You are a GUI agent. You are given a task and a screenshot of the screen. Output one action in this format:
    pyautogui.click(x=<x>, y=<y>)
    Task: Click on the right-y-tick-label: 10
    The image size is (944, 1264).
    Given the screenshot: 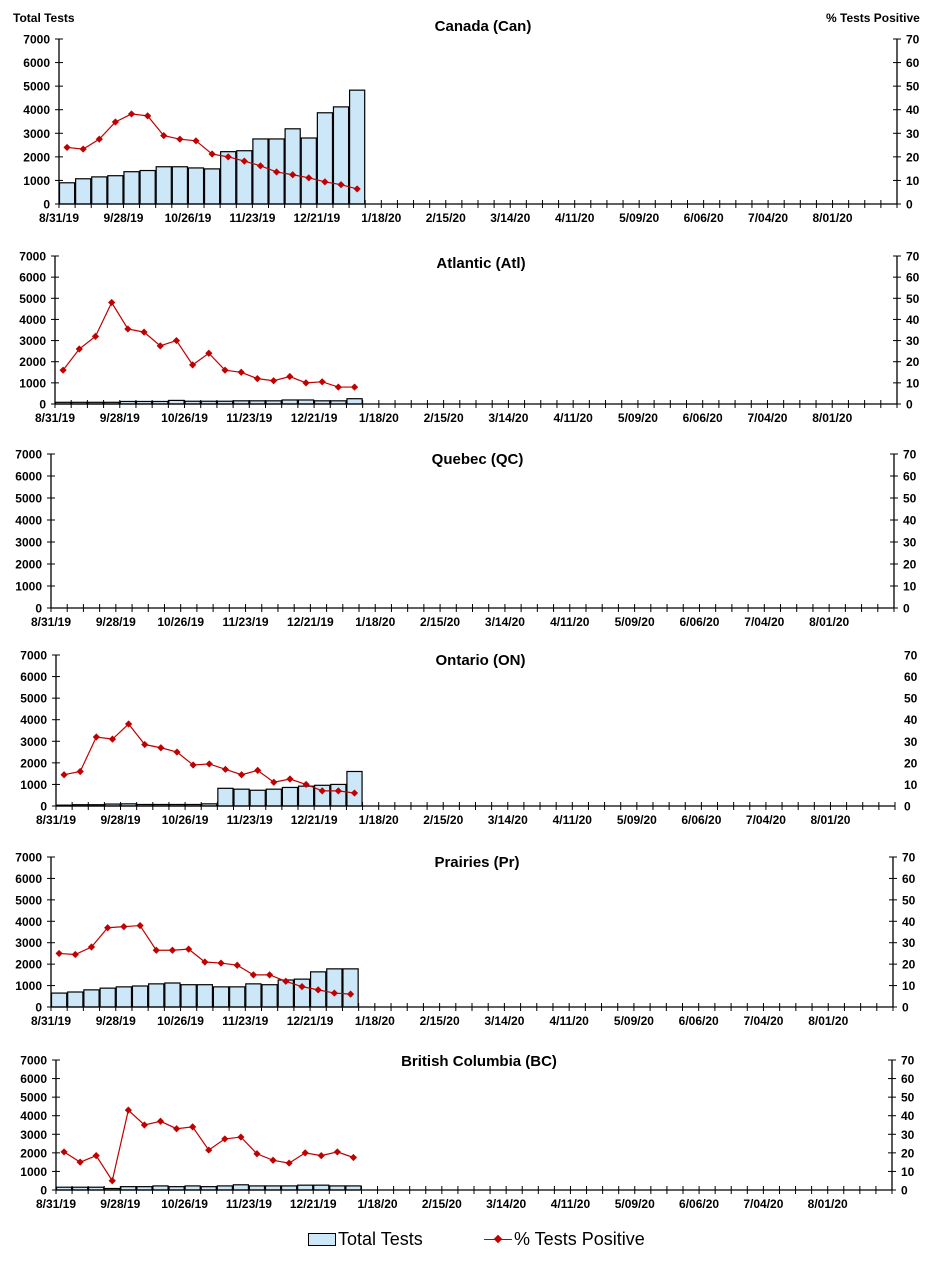 What is the action you would take?
    pyautogui.click(x=913, y=383)
    